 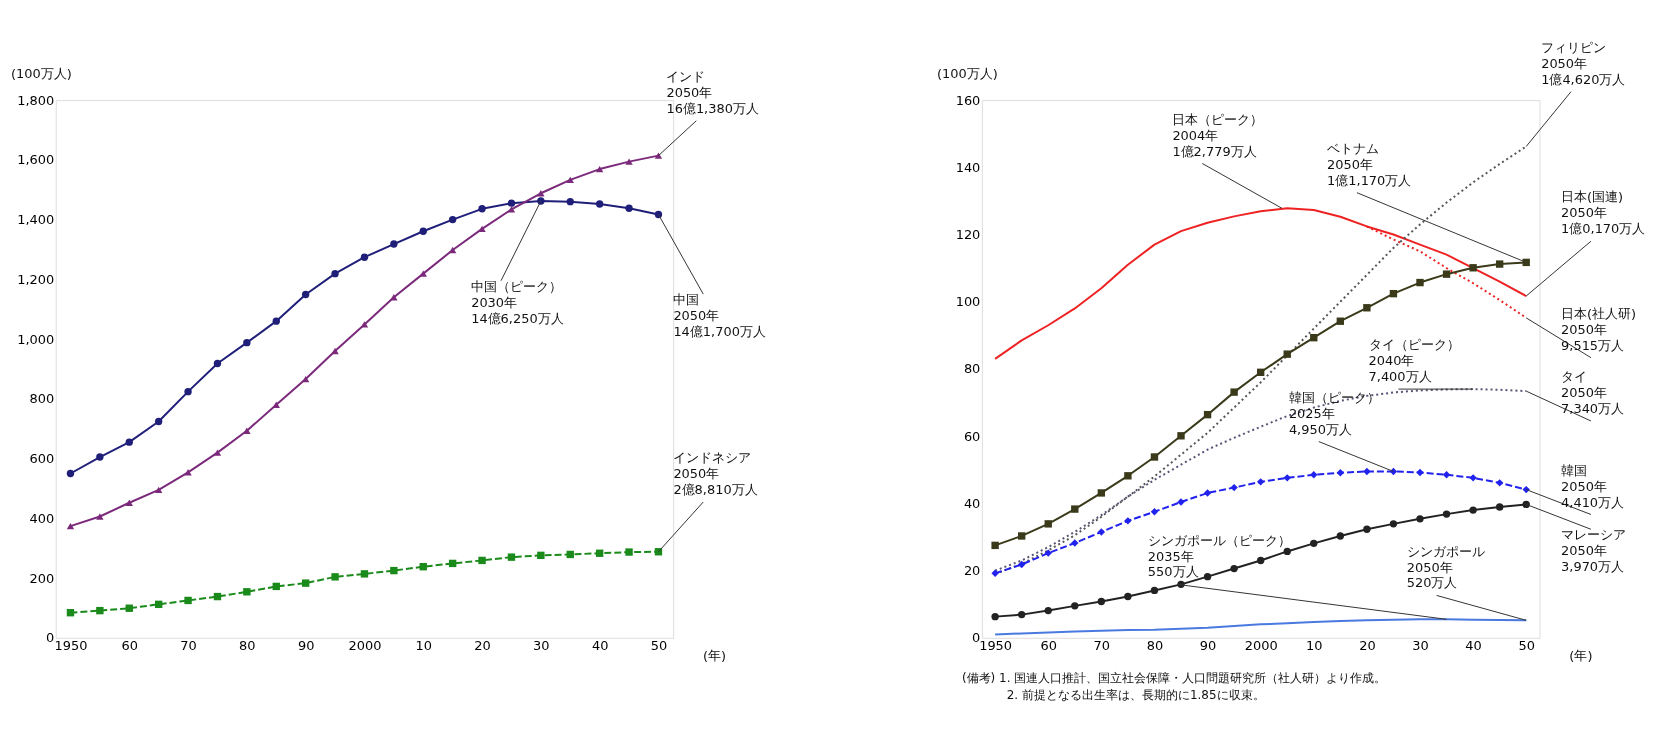 I want to click on annotation: 韓国（ピーク） 2025年 4,950万人, so click(x=1334, y=413).